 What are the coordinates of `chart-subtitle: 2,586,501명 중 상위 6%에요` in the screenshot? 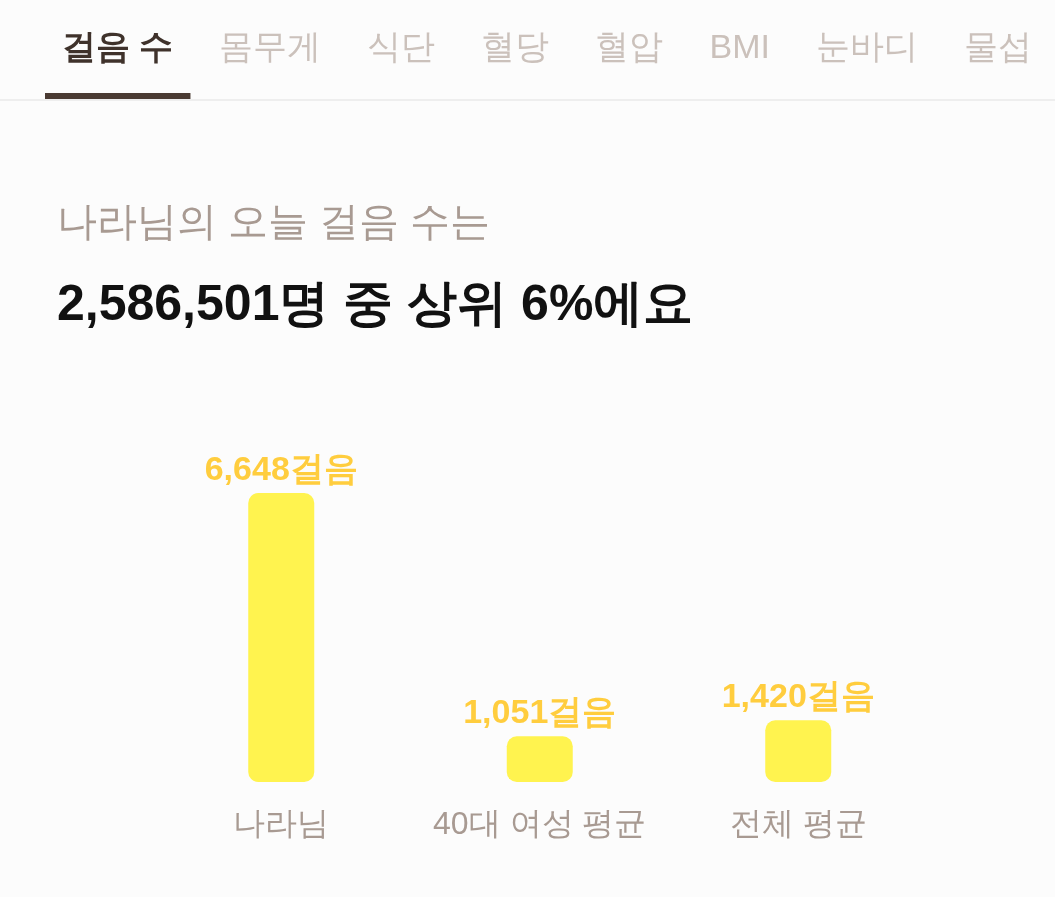 It's located at (375, 303).